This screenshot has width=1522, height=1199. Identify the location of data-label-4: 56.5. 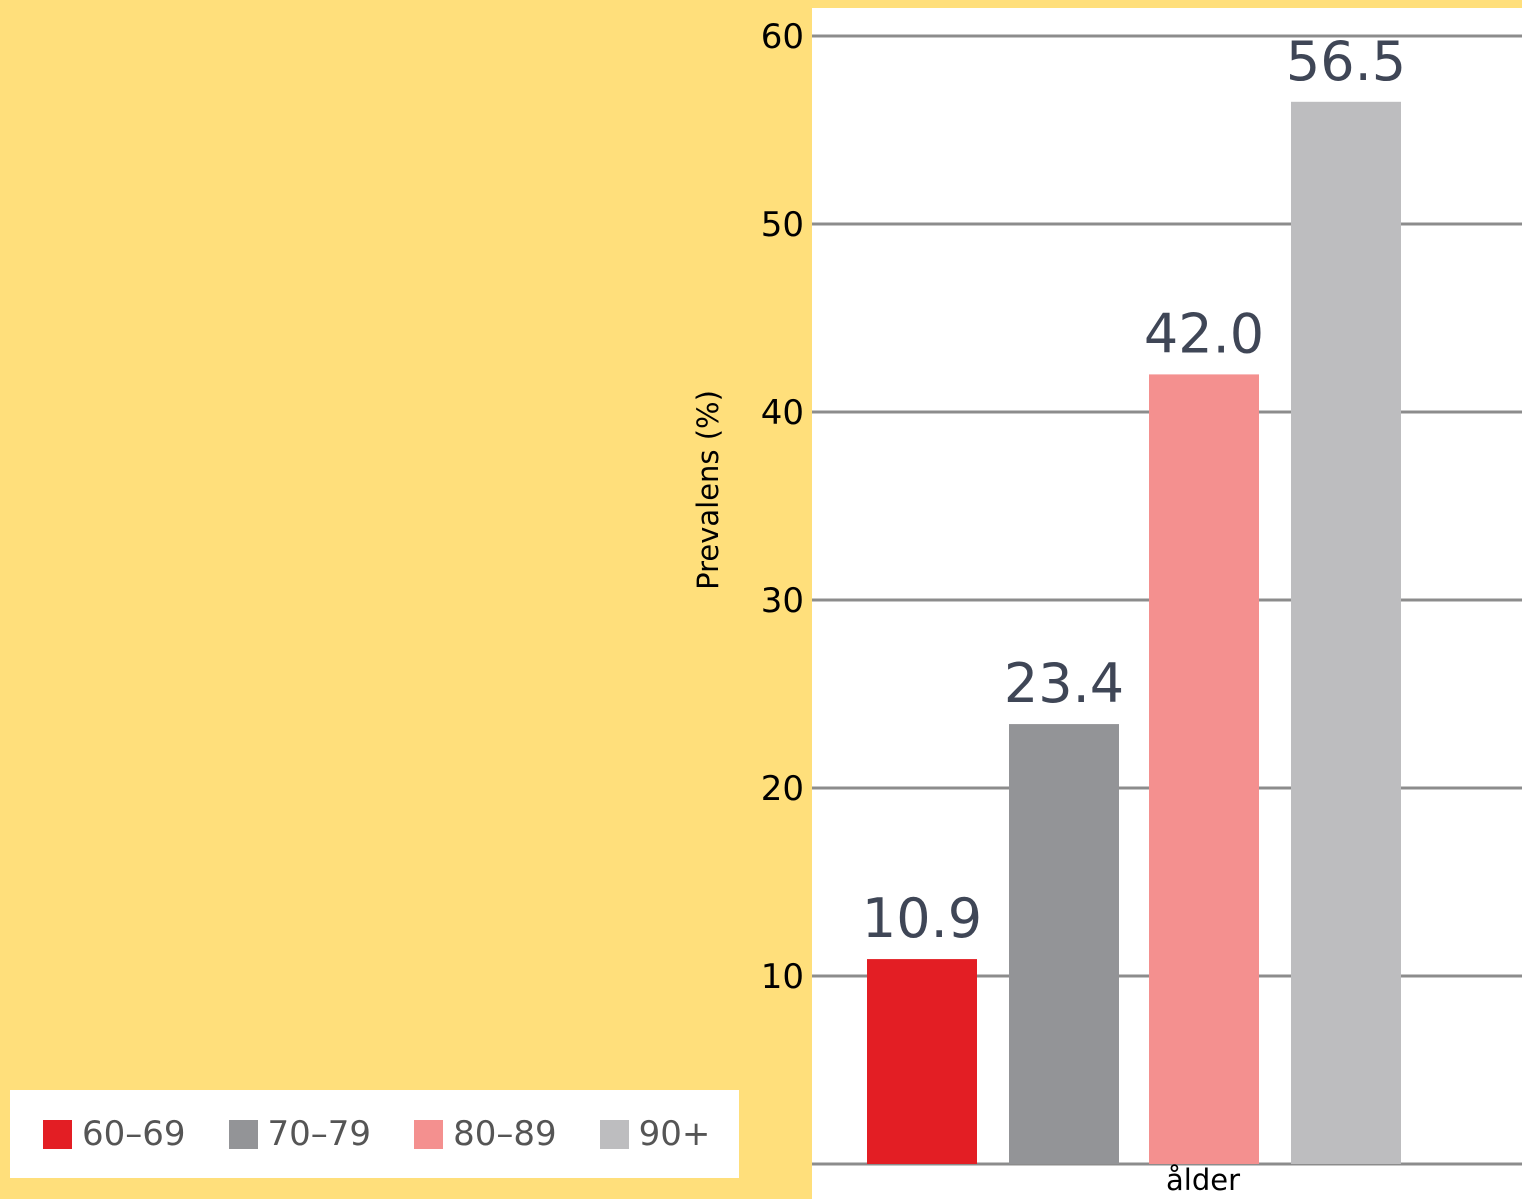
(1346, 61).